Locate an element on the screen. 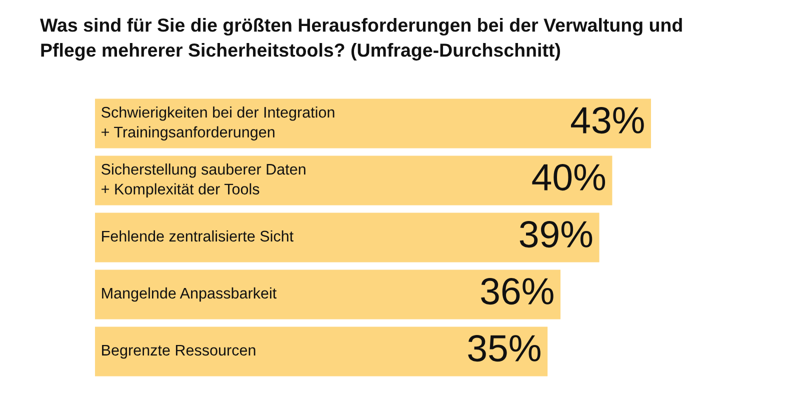 This screenshot has height=405, width=800. data-label: 39% is located at coordinates (556, 234).